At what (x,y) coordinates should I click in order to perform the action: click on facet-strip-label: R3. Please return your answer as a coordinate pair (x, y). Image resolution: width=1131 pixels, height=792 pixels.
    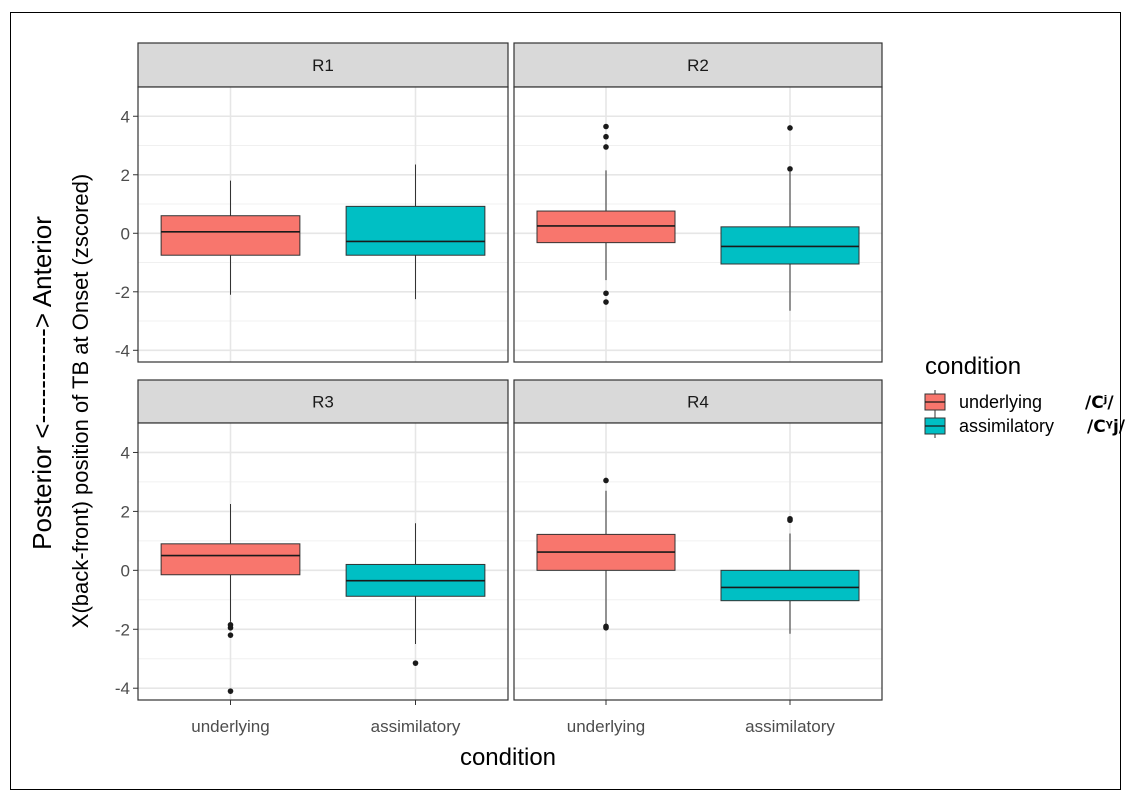
    Looking at the image, I should click on (323, 402).